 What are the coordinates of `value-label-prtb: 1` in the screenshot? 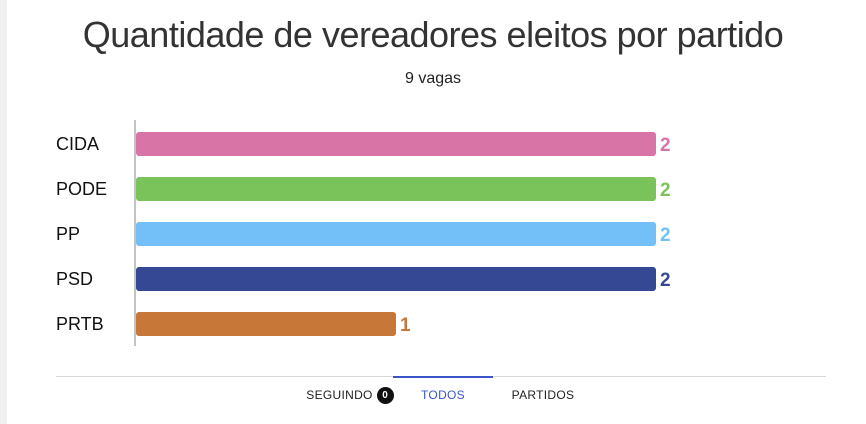 It's located at (405, 325).